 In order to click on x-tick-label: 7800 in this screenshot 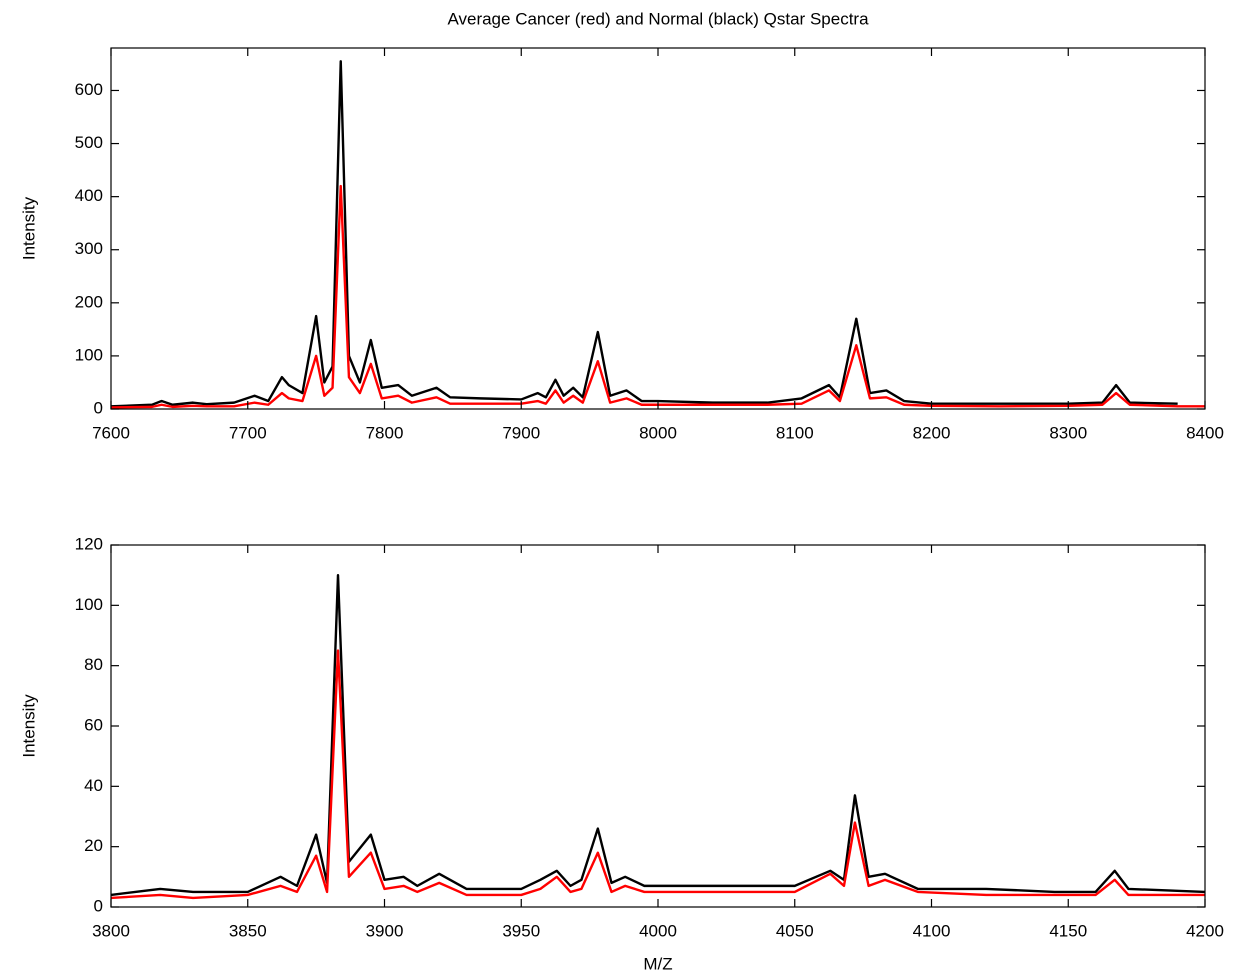, I will do `click(385, 432)`.